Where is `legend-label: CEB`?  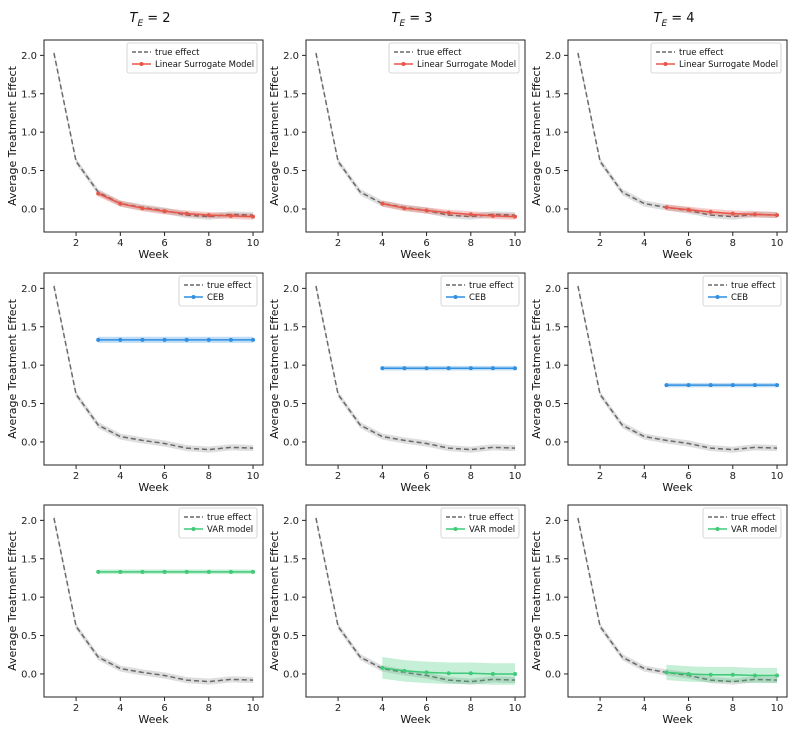 legend-label: CEB is located at coordinates (739, 298).